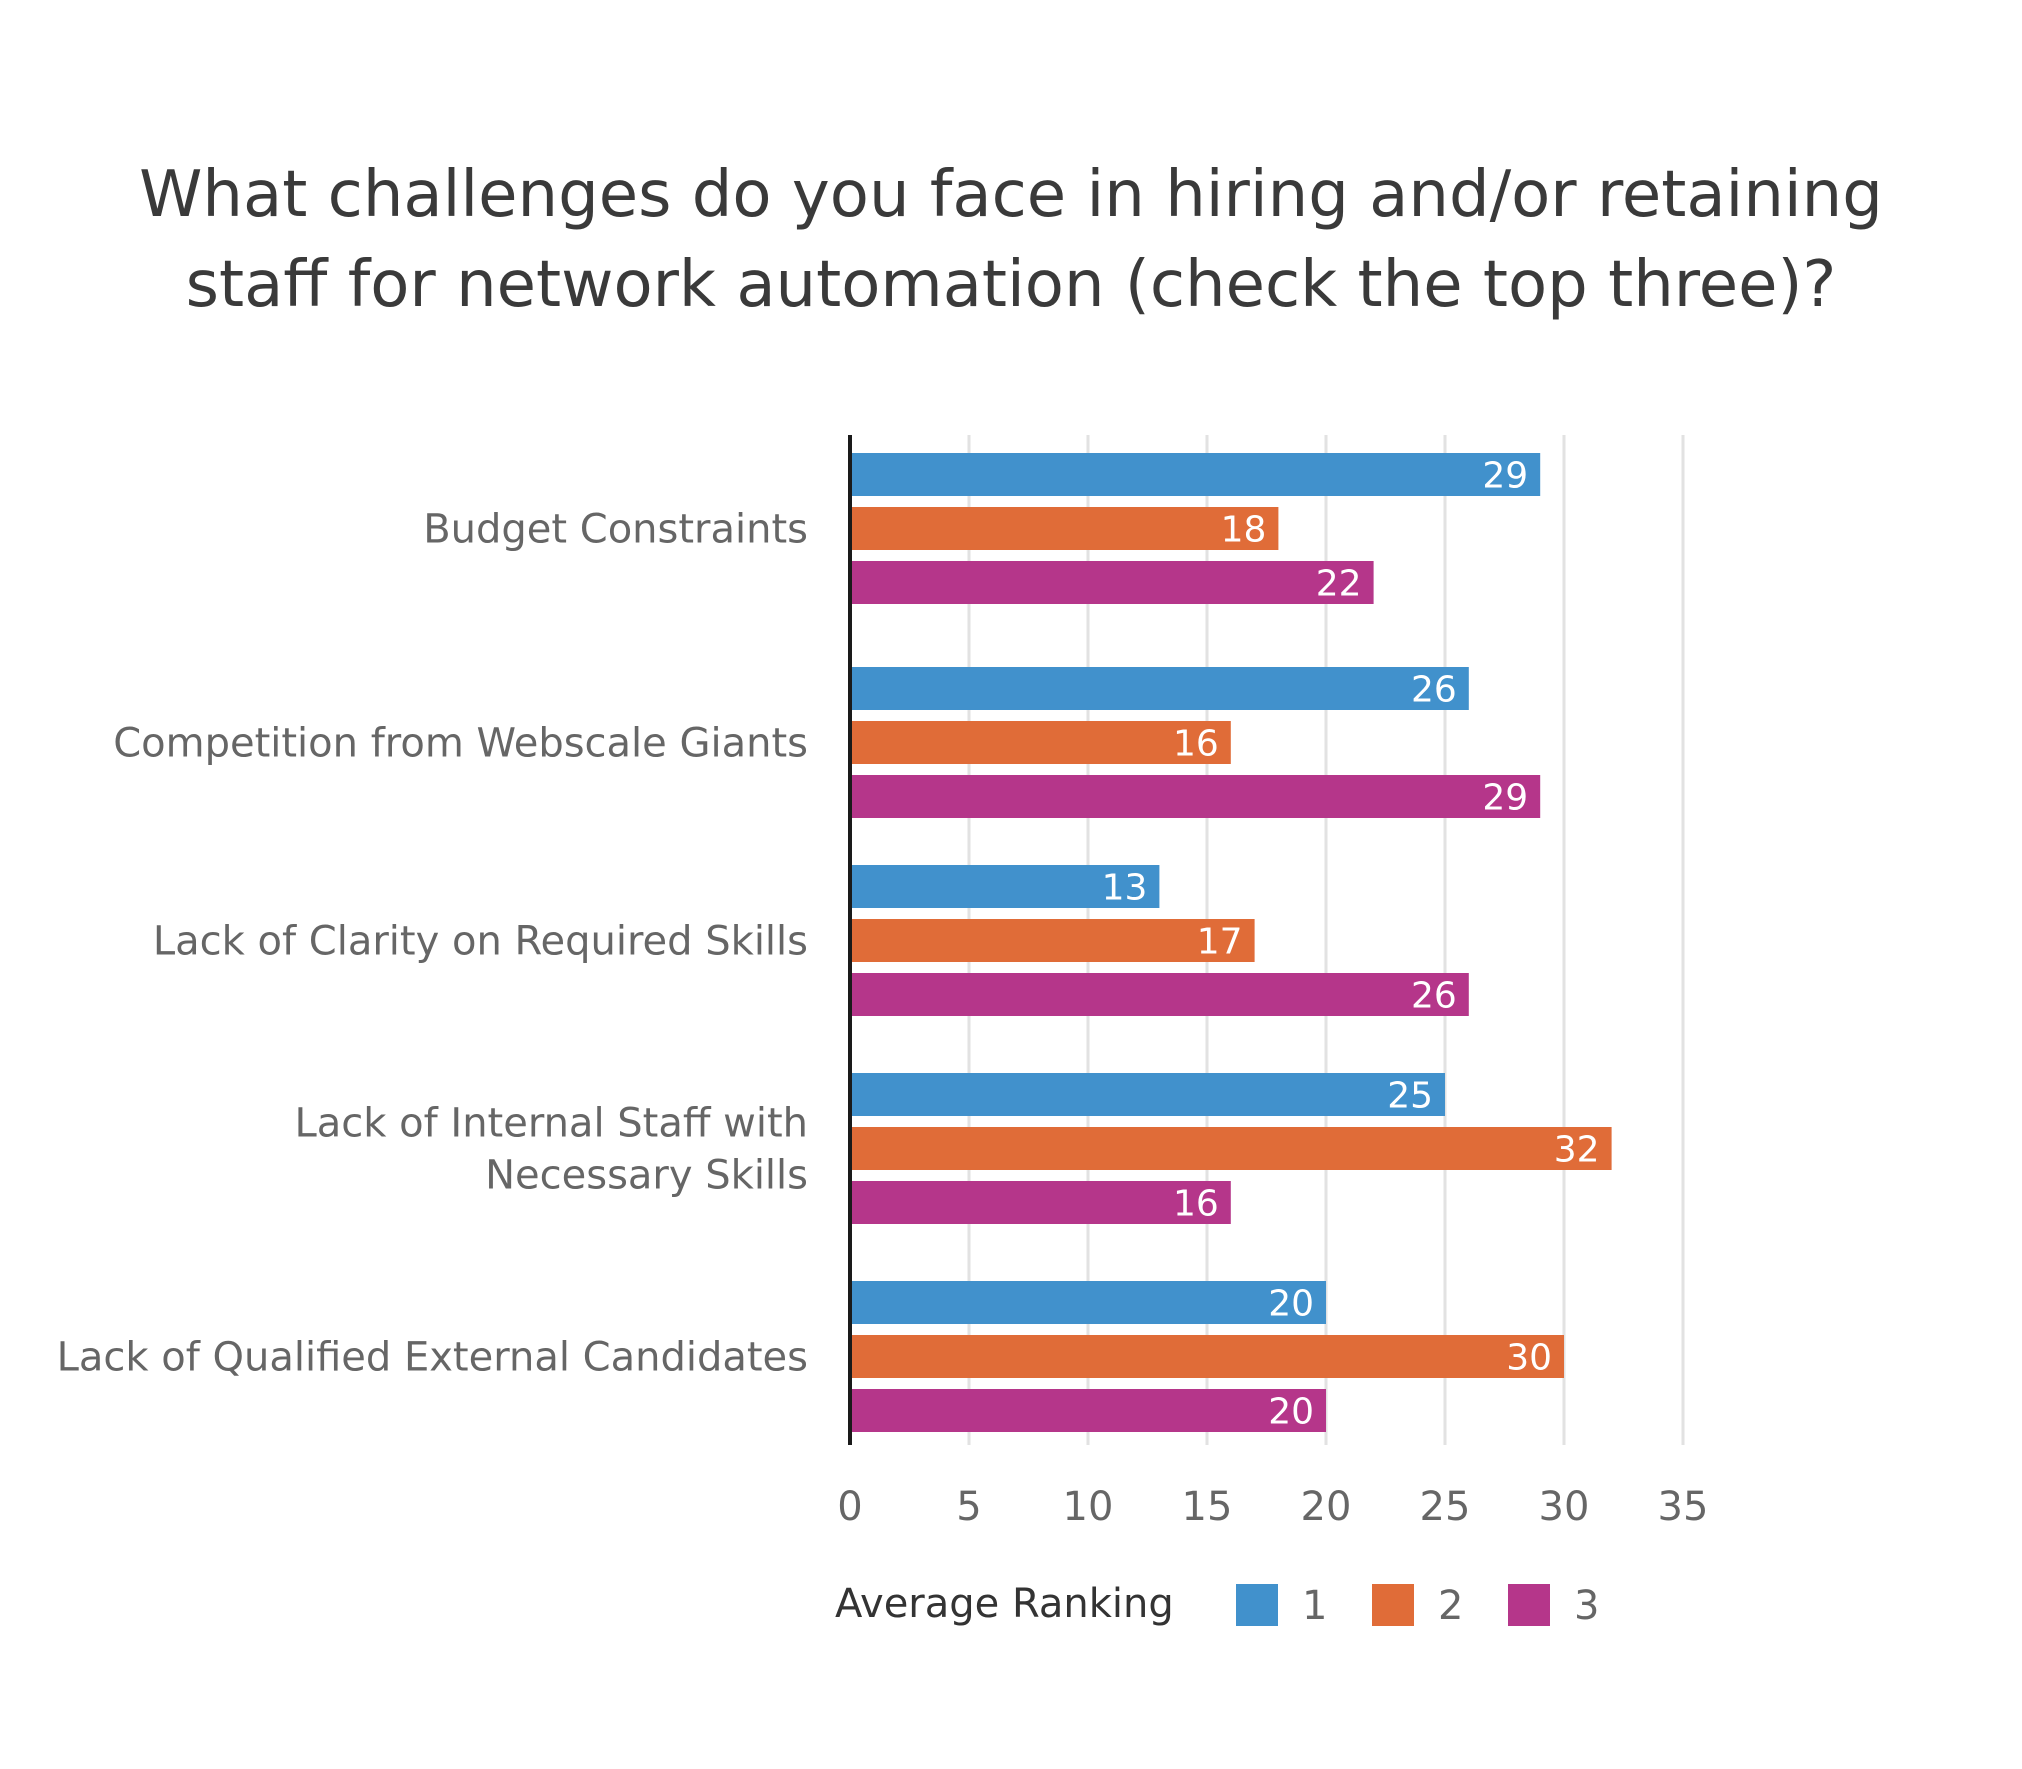 The width and height of the screenshot is (2022, 1769). What do you see at coordinates (1220, 942) in the screenshot?
I see `data-label: 17` at bounding box center [1220, 942].